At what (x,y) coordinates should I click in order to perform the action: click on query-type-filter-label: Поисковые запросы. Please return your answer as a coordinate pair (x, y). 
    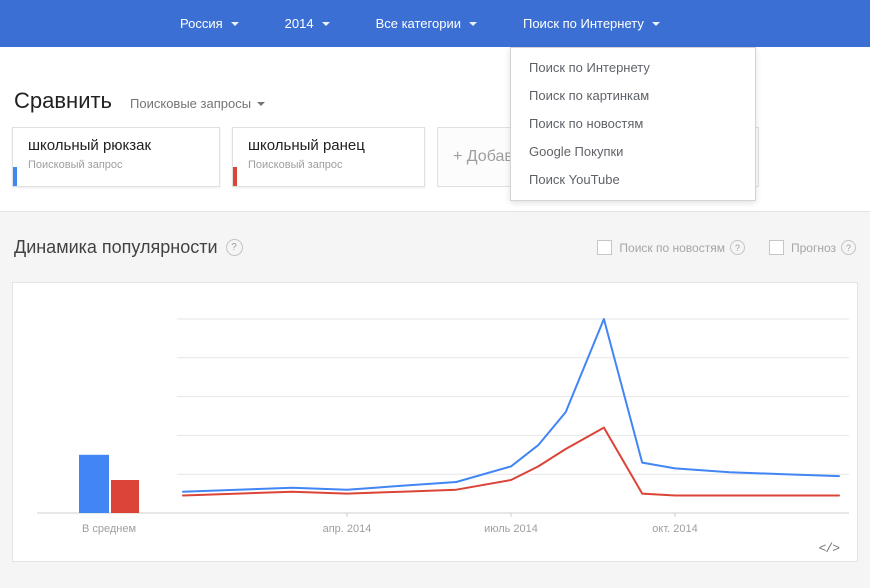
    Looking at the image, I should click on (191, 103).